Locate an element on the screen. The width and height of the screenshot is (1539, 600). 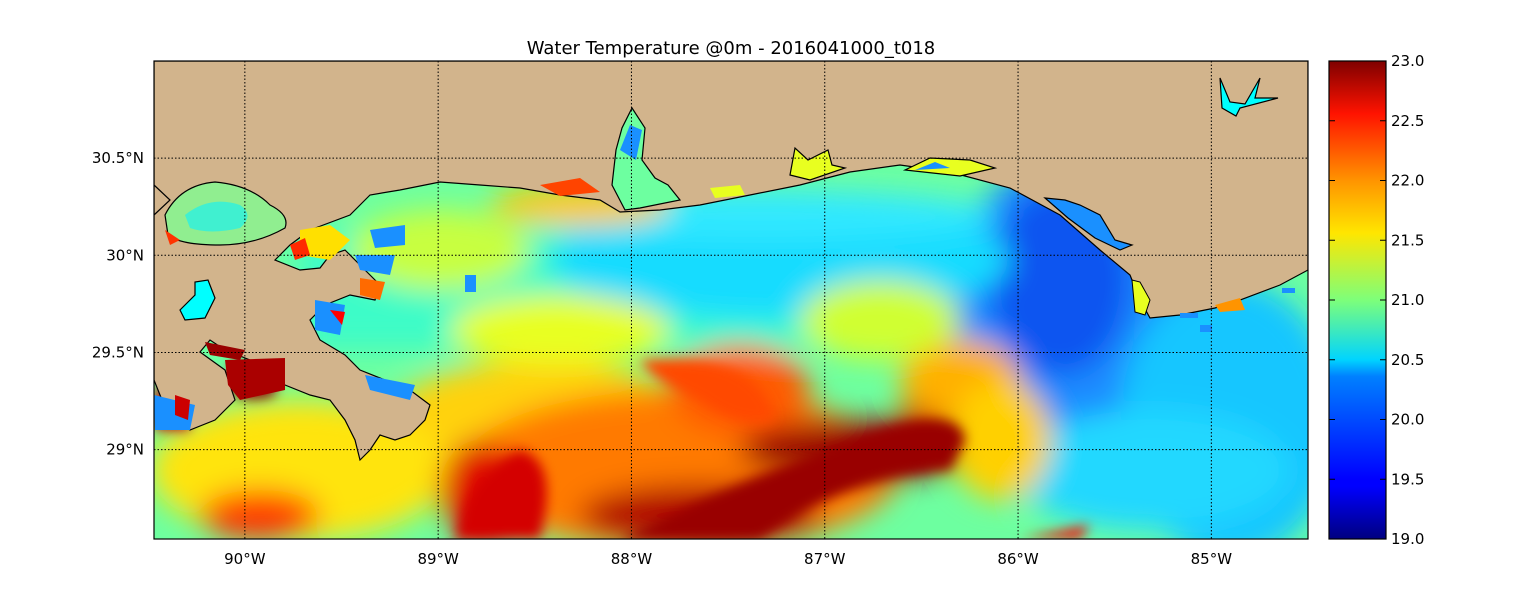
map-title: Water Temperature @0m - 2016041000_t018 is located at coordinates (731, 48).